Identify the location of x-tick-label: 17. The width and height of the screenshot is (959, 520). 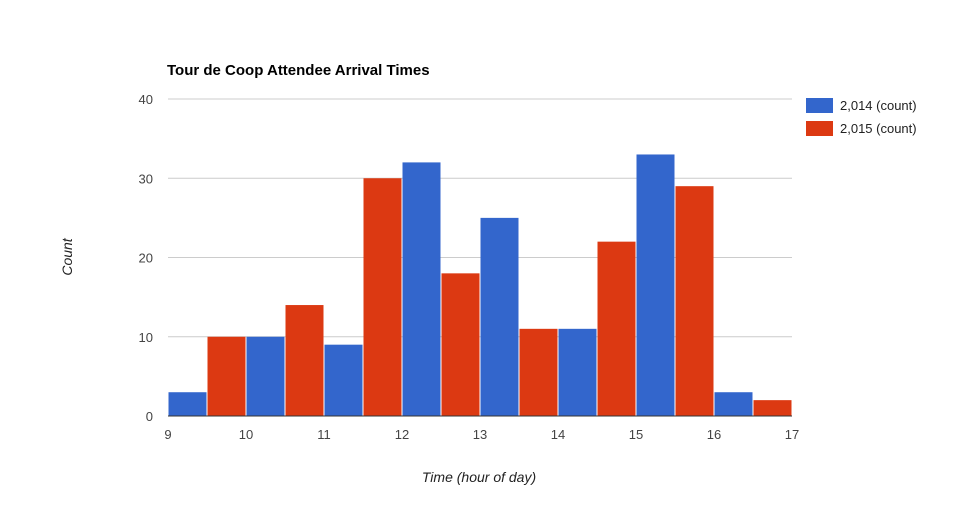
(792, 434).